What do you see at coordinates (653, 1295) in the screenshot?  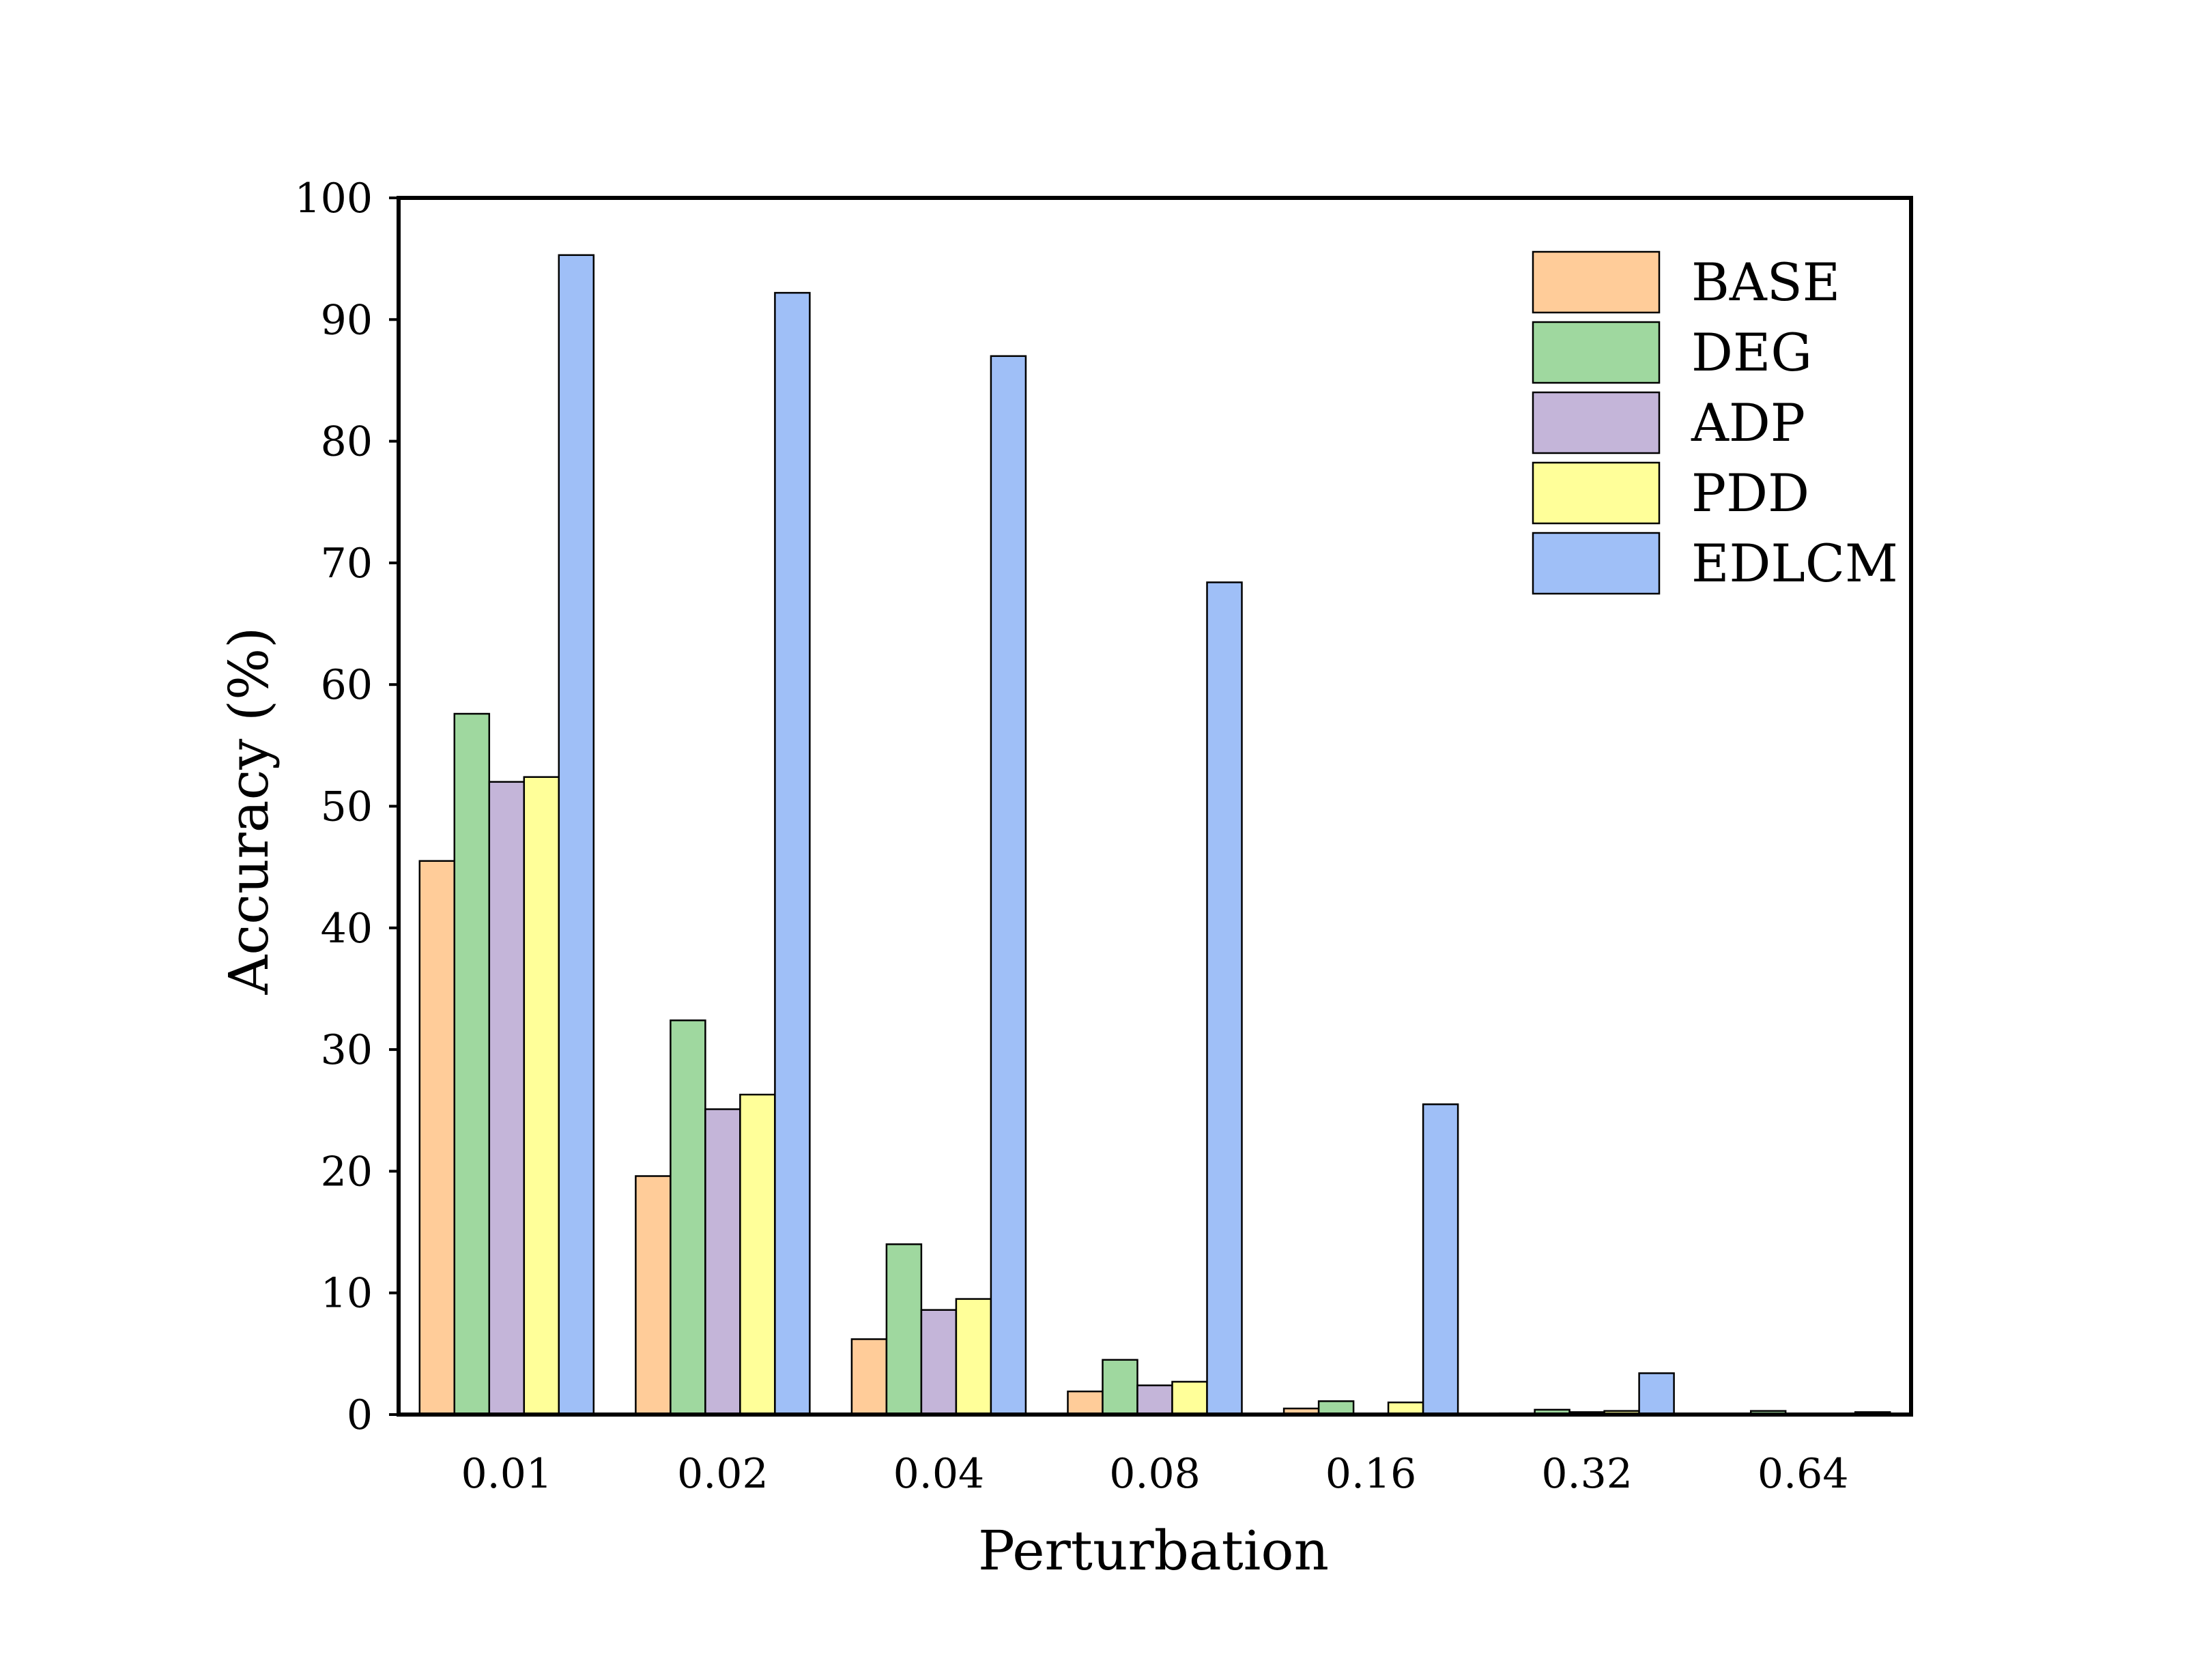 I see `bar-base-0.02` at bounding box center [653, 1295].